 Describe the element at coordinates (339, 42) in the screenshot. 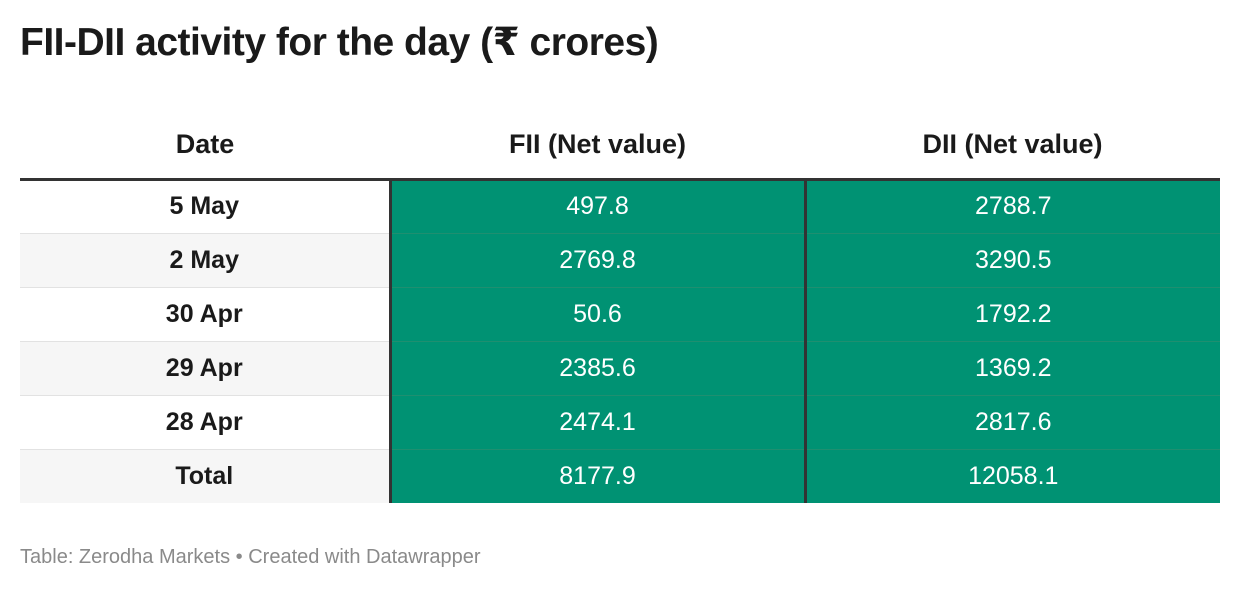

I see `chart-title: FII-DII activity for the day (₹ crores)` at that location.